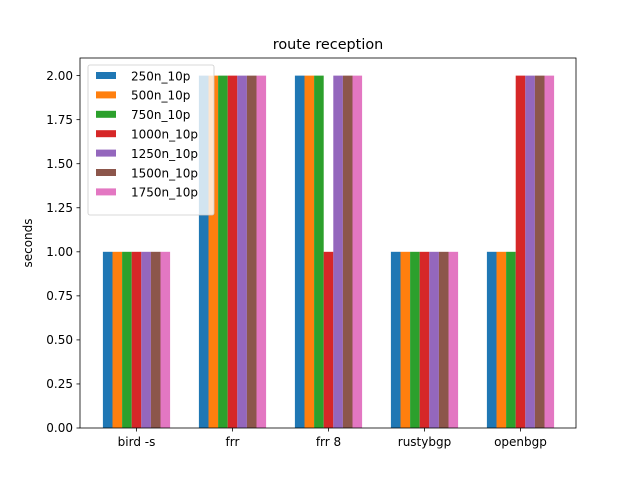 The width and height of the screenshot is (640, 480). What do you see at coordinates (261, 252) in the screenshot?
I see `bar-1750n_10p-frr` at bounding box center [261, 252].